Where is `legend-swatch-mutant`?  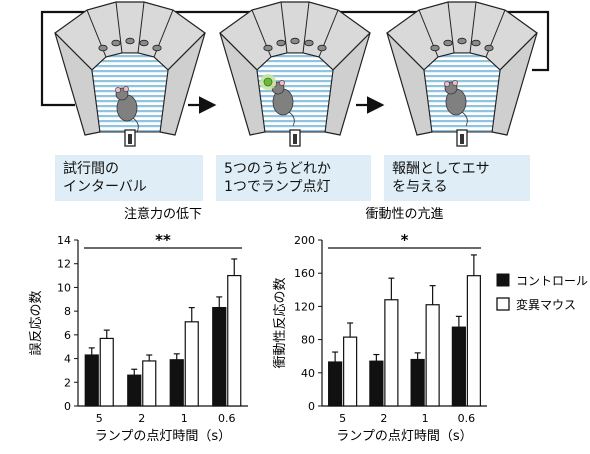 legend-swatch-mutant is located at coordinates (503, 304).